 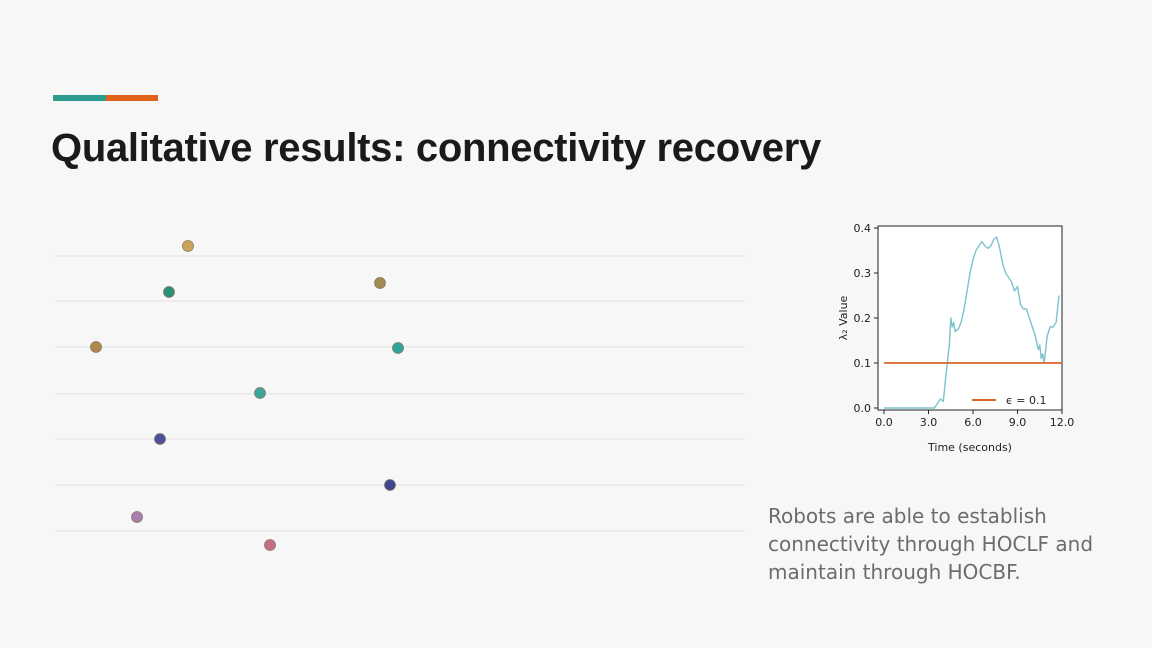 What do you see at coordinates (863, 363) in the screenshot?
I see `y-tick-label: 0.1` at bounding box center [863, 363].